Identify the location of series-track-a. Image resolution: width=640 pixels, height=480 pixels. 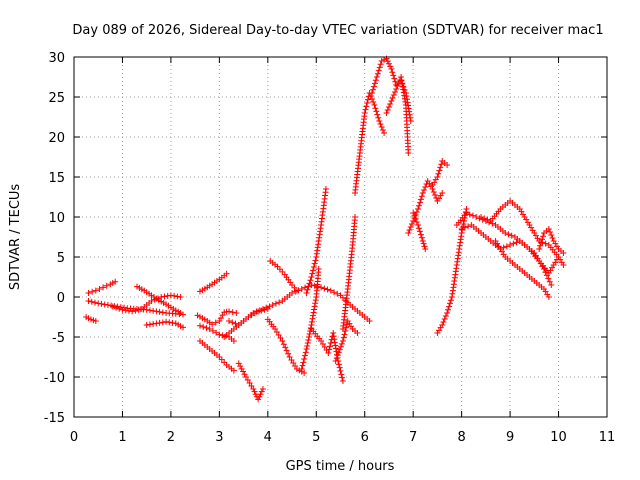
(102, 287).